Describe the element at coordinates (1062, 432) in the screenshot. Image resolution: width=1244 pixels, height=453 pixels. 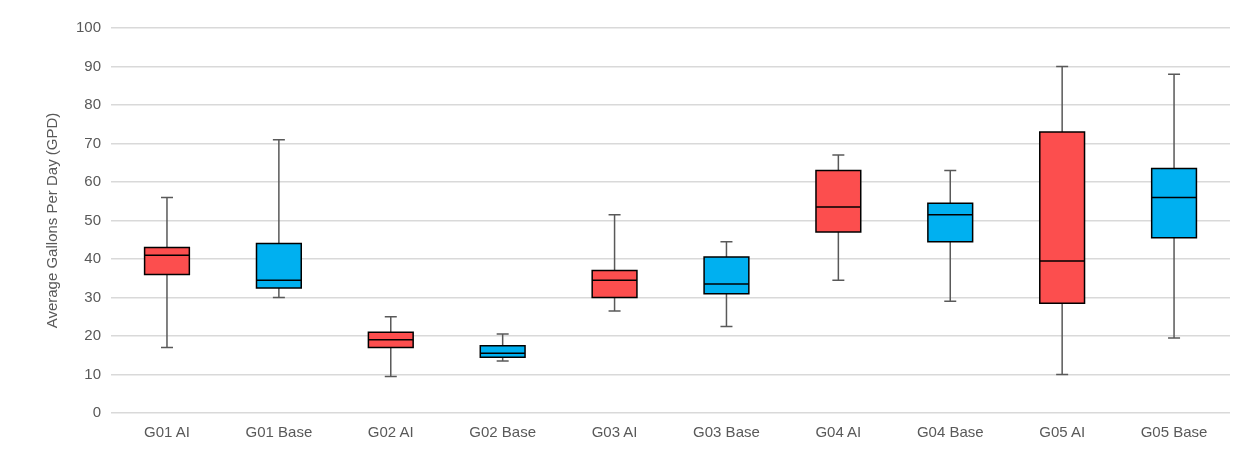
I see `x-tick-label: G05 AI` at that location.